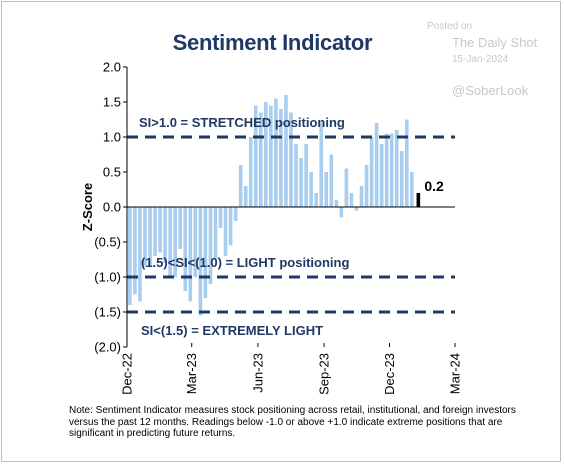  What do you see at coordinates (272, 42) in the screenshot?
I see `chart-title: Sentiment Indicator` at bounding box center [272, 42].